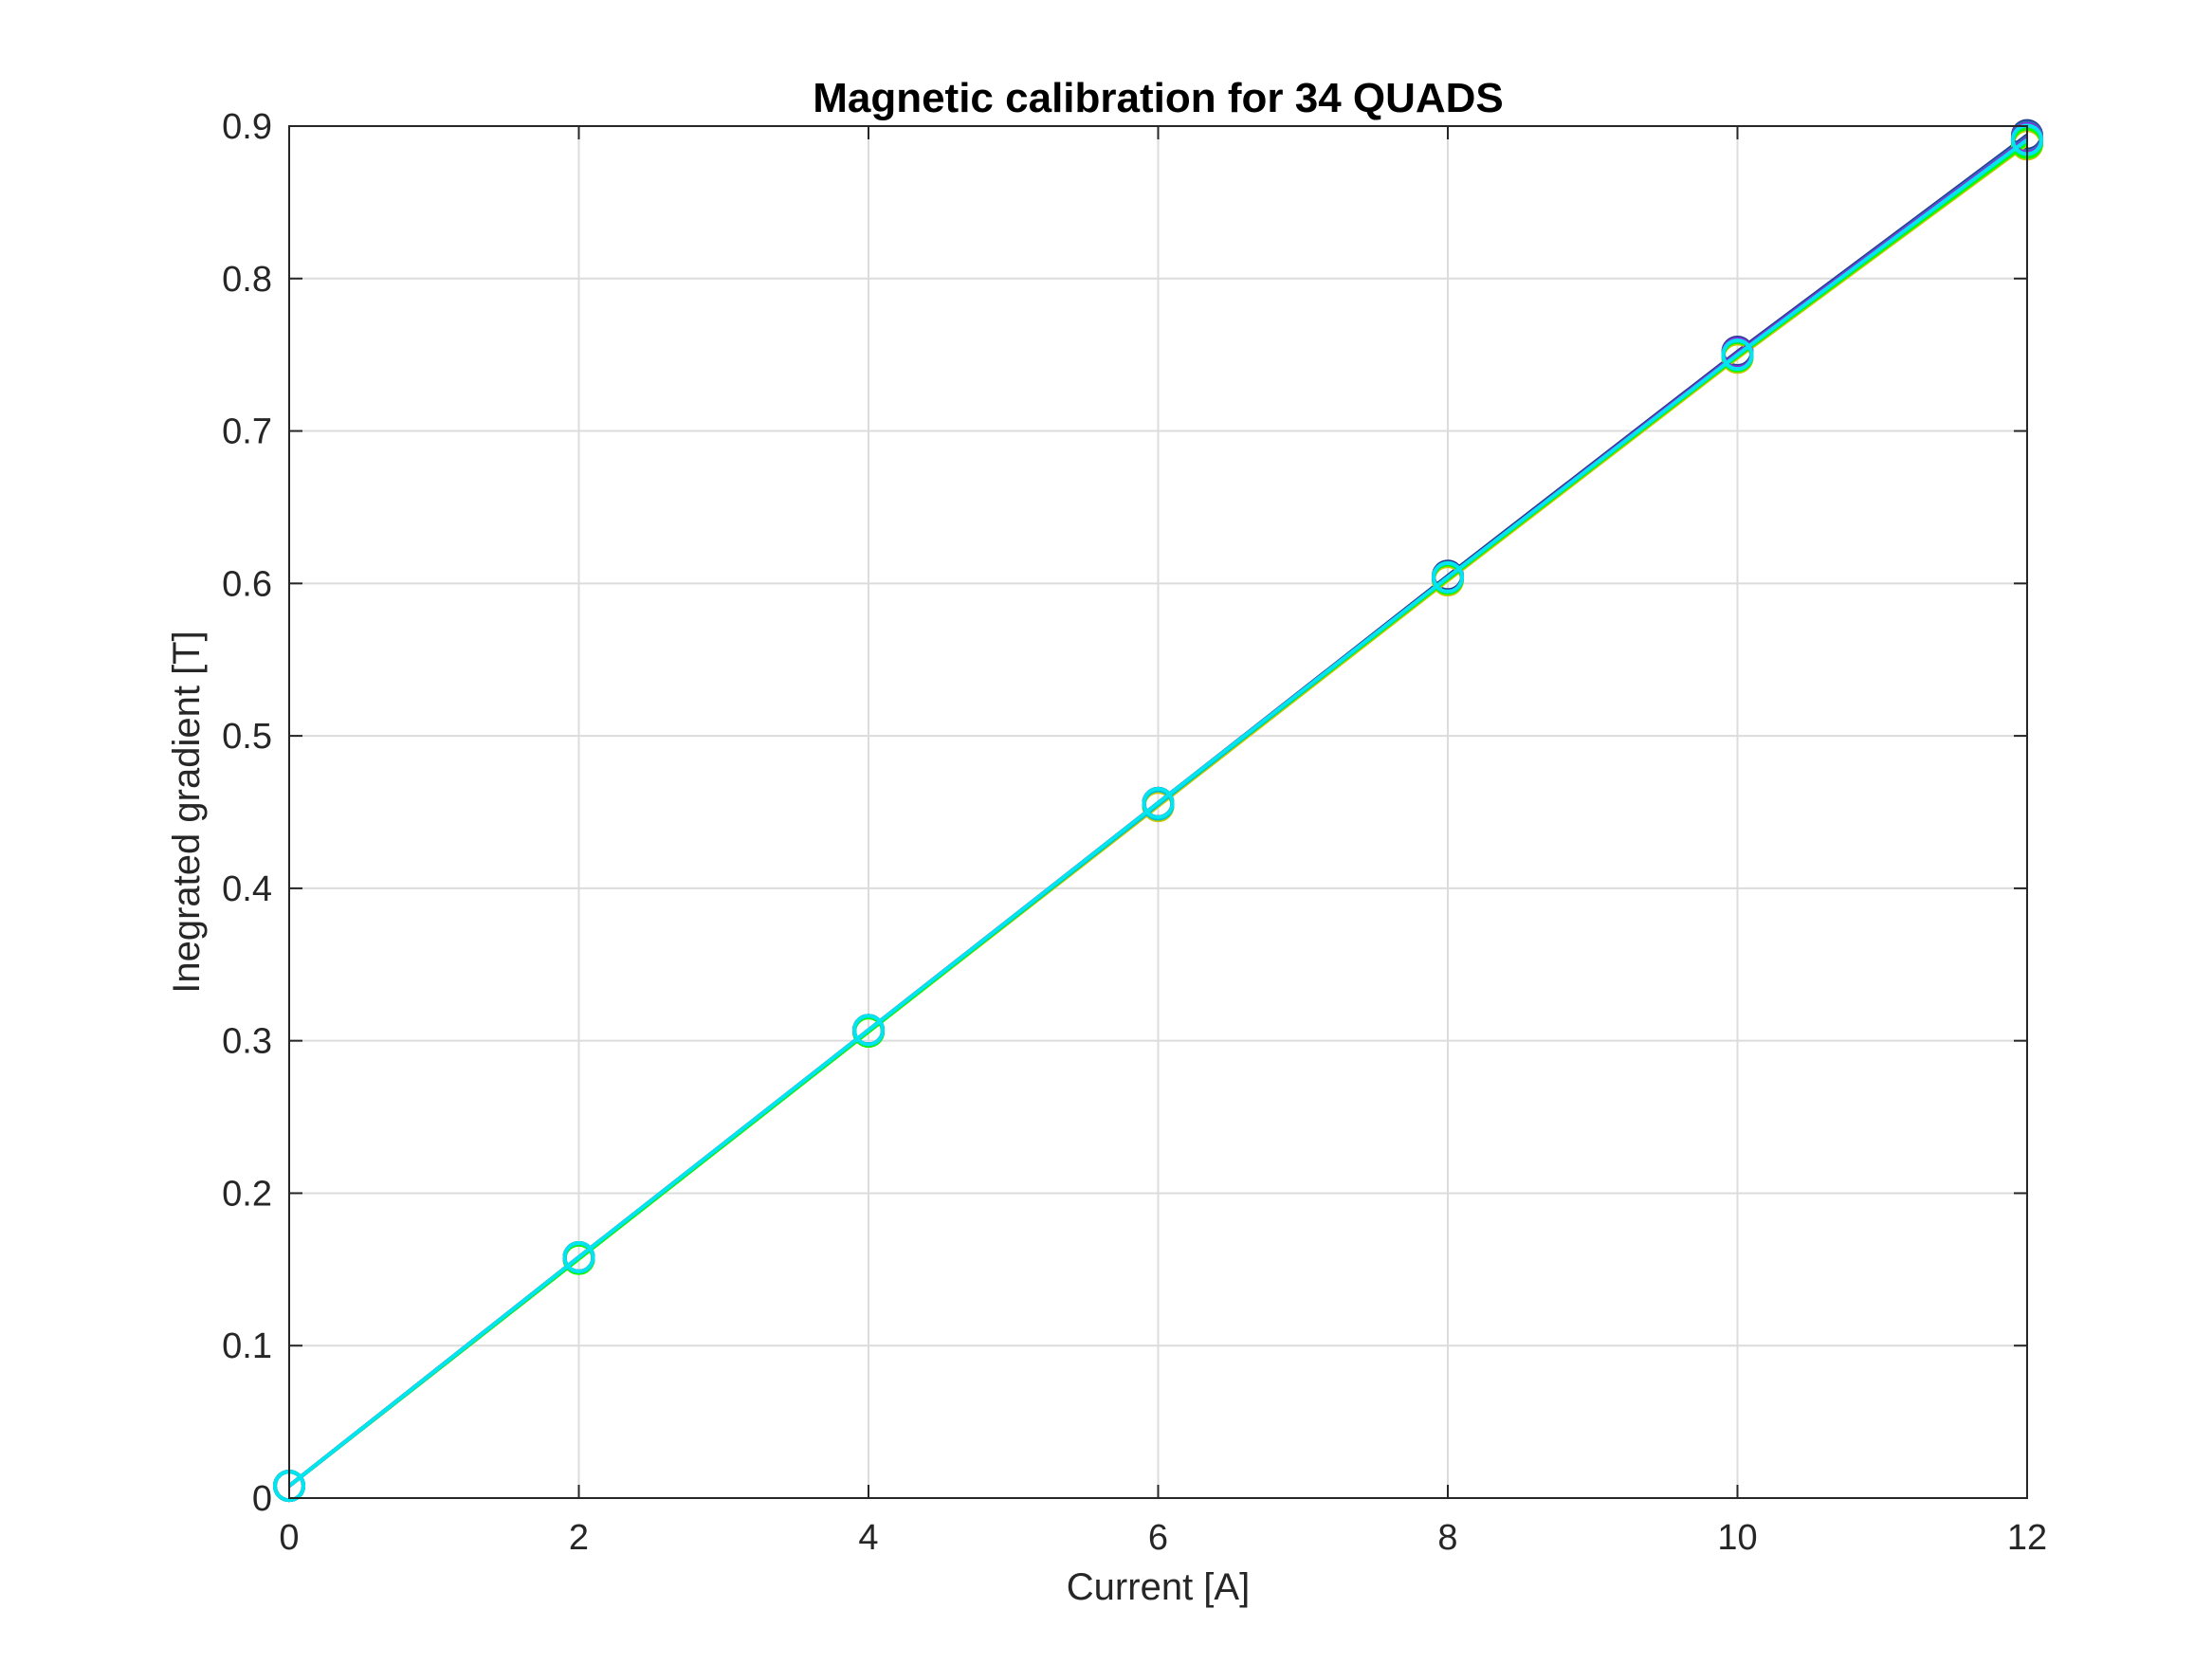  What do you see at coordinates (868, 1538) in the screenshot?
I see `x-tick-label: 4` at bounding box center [868, 1538].